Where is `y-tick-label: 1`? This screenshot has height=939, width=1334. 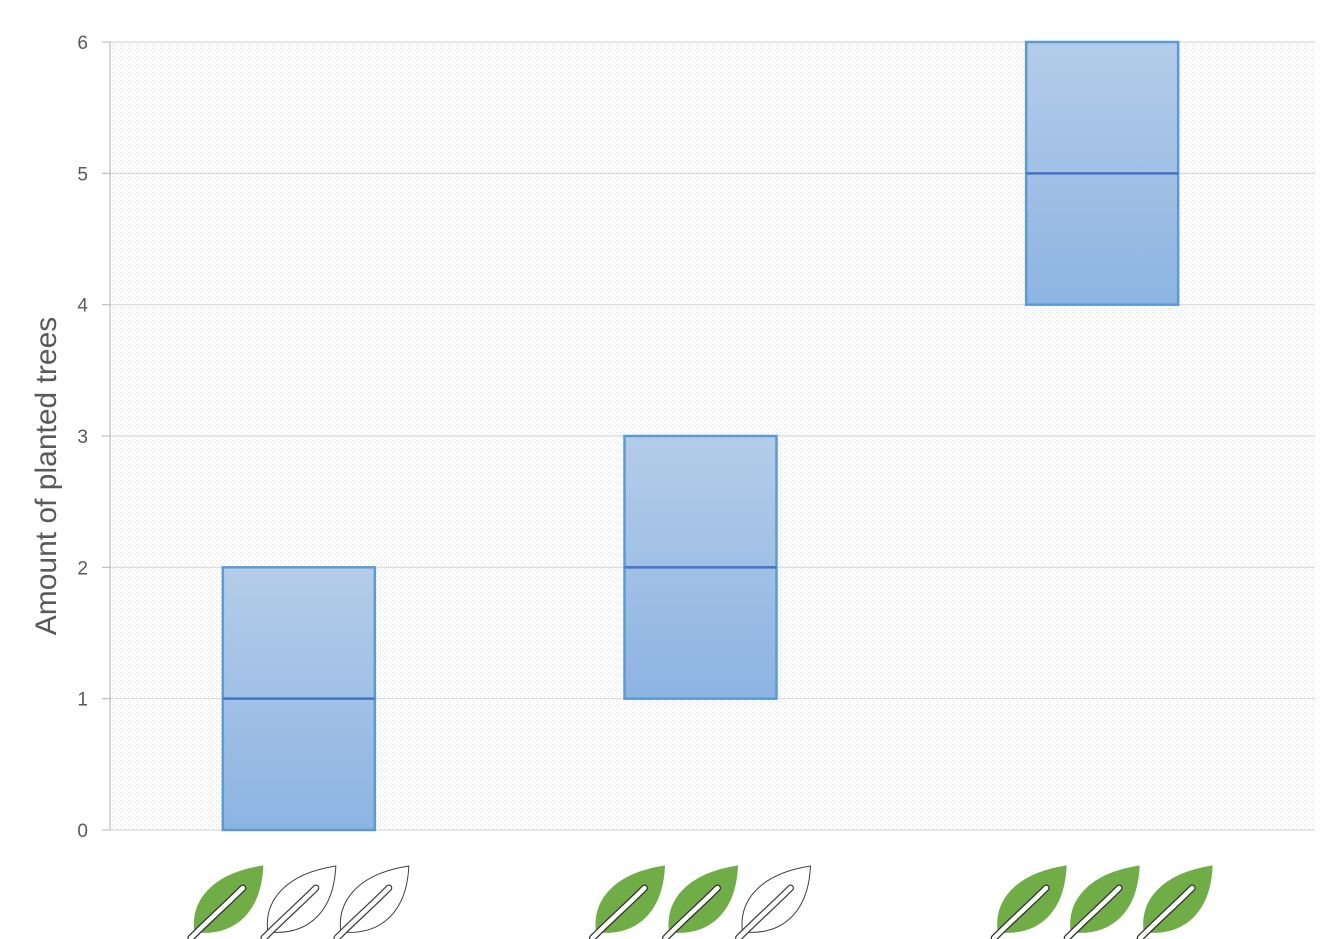
y-tick-label: 1 is located at coordinates (82, 700).